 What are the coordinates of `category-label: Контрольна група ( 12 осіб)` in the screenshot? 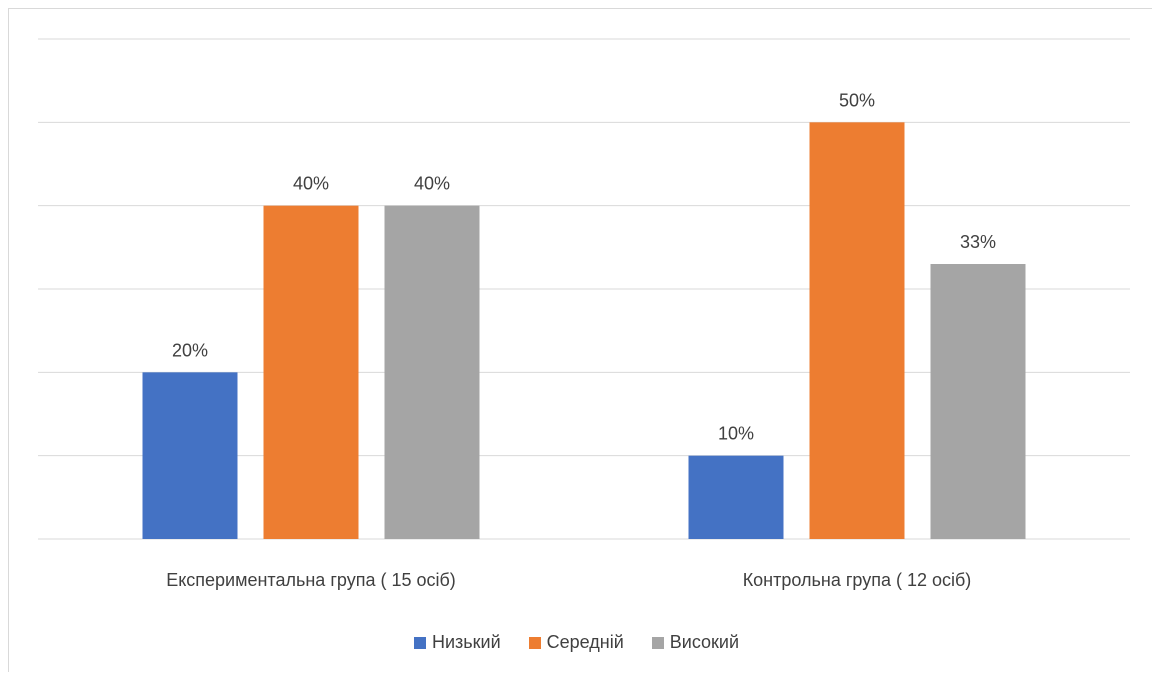 It's located at (857, 580).